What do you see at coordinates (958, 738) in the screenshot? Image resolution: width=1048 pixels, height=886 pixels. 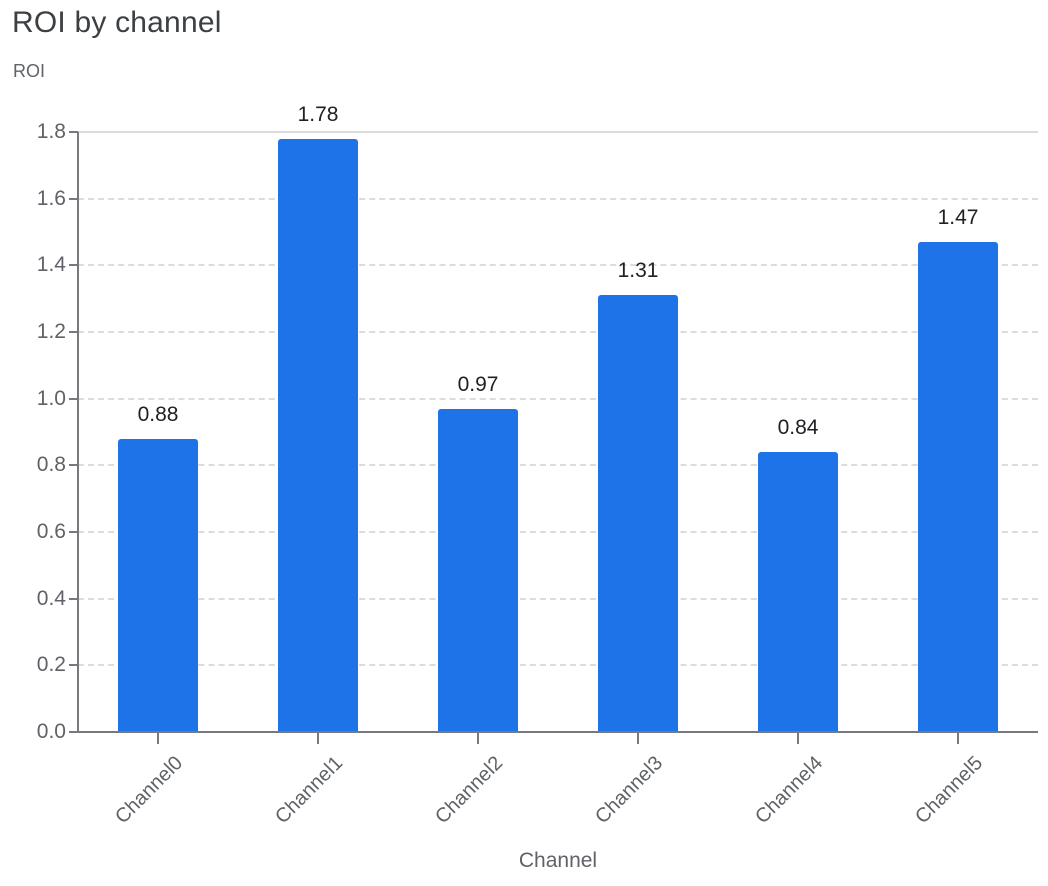 I see `x-axis-tick-channel5` at bounding box center [958, 738].